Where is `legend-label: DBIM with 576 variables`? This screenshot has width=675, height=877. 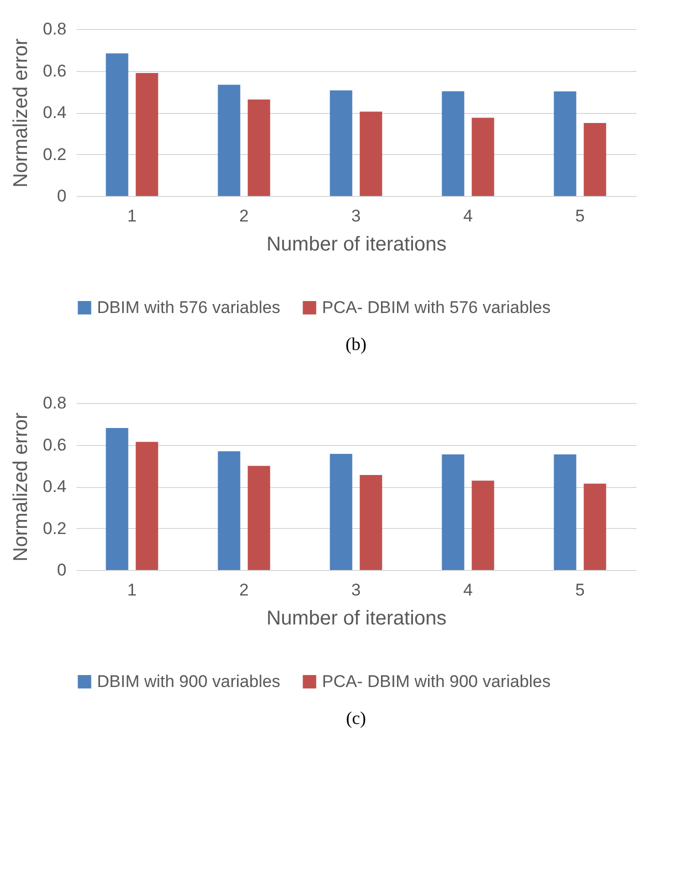 legend-label: DBIM with 576 variables is located at coordinates (188, 307).